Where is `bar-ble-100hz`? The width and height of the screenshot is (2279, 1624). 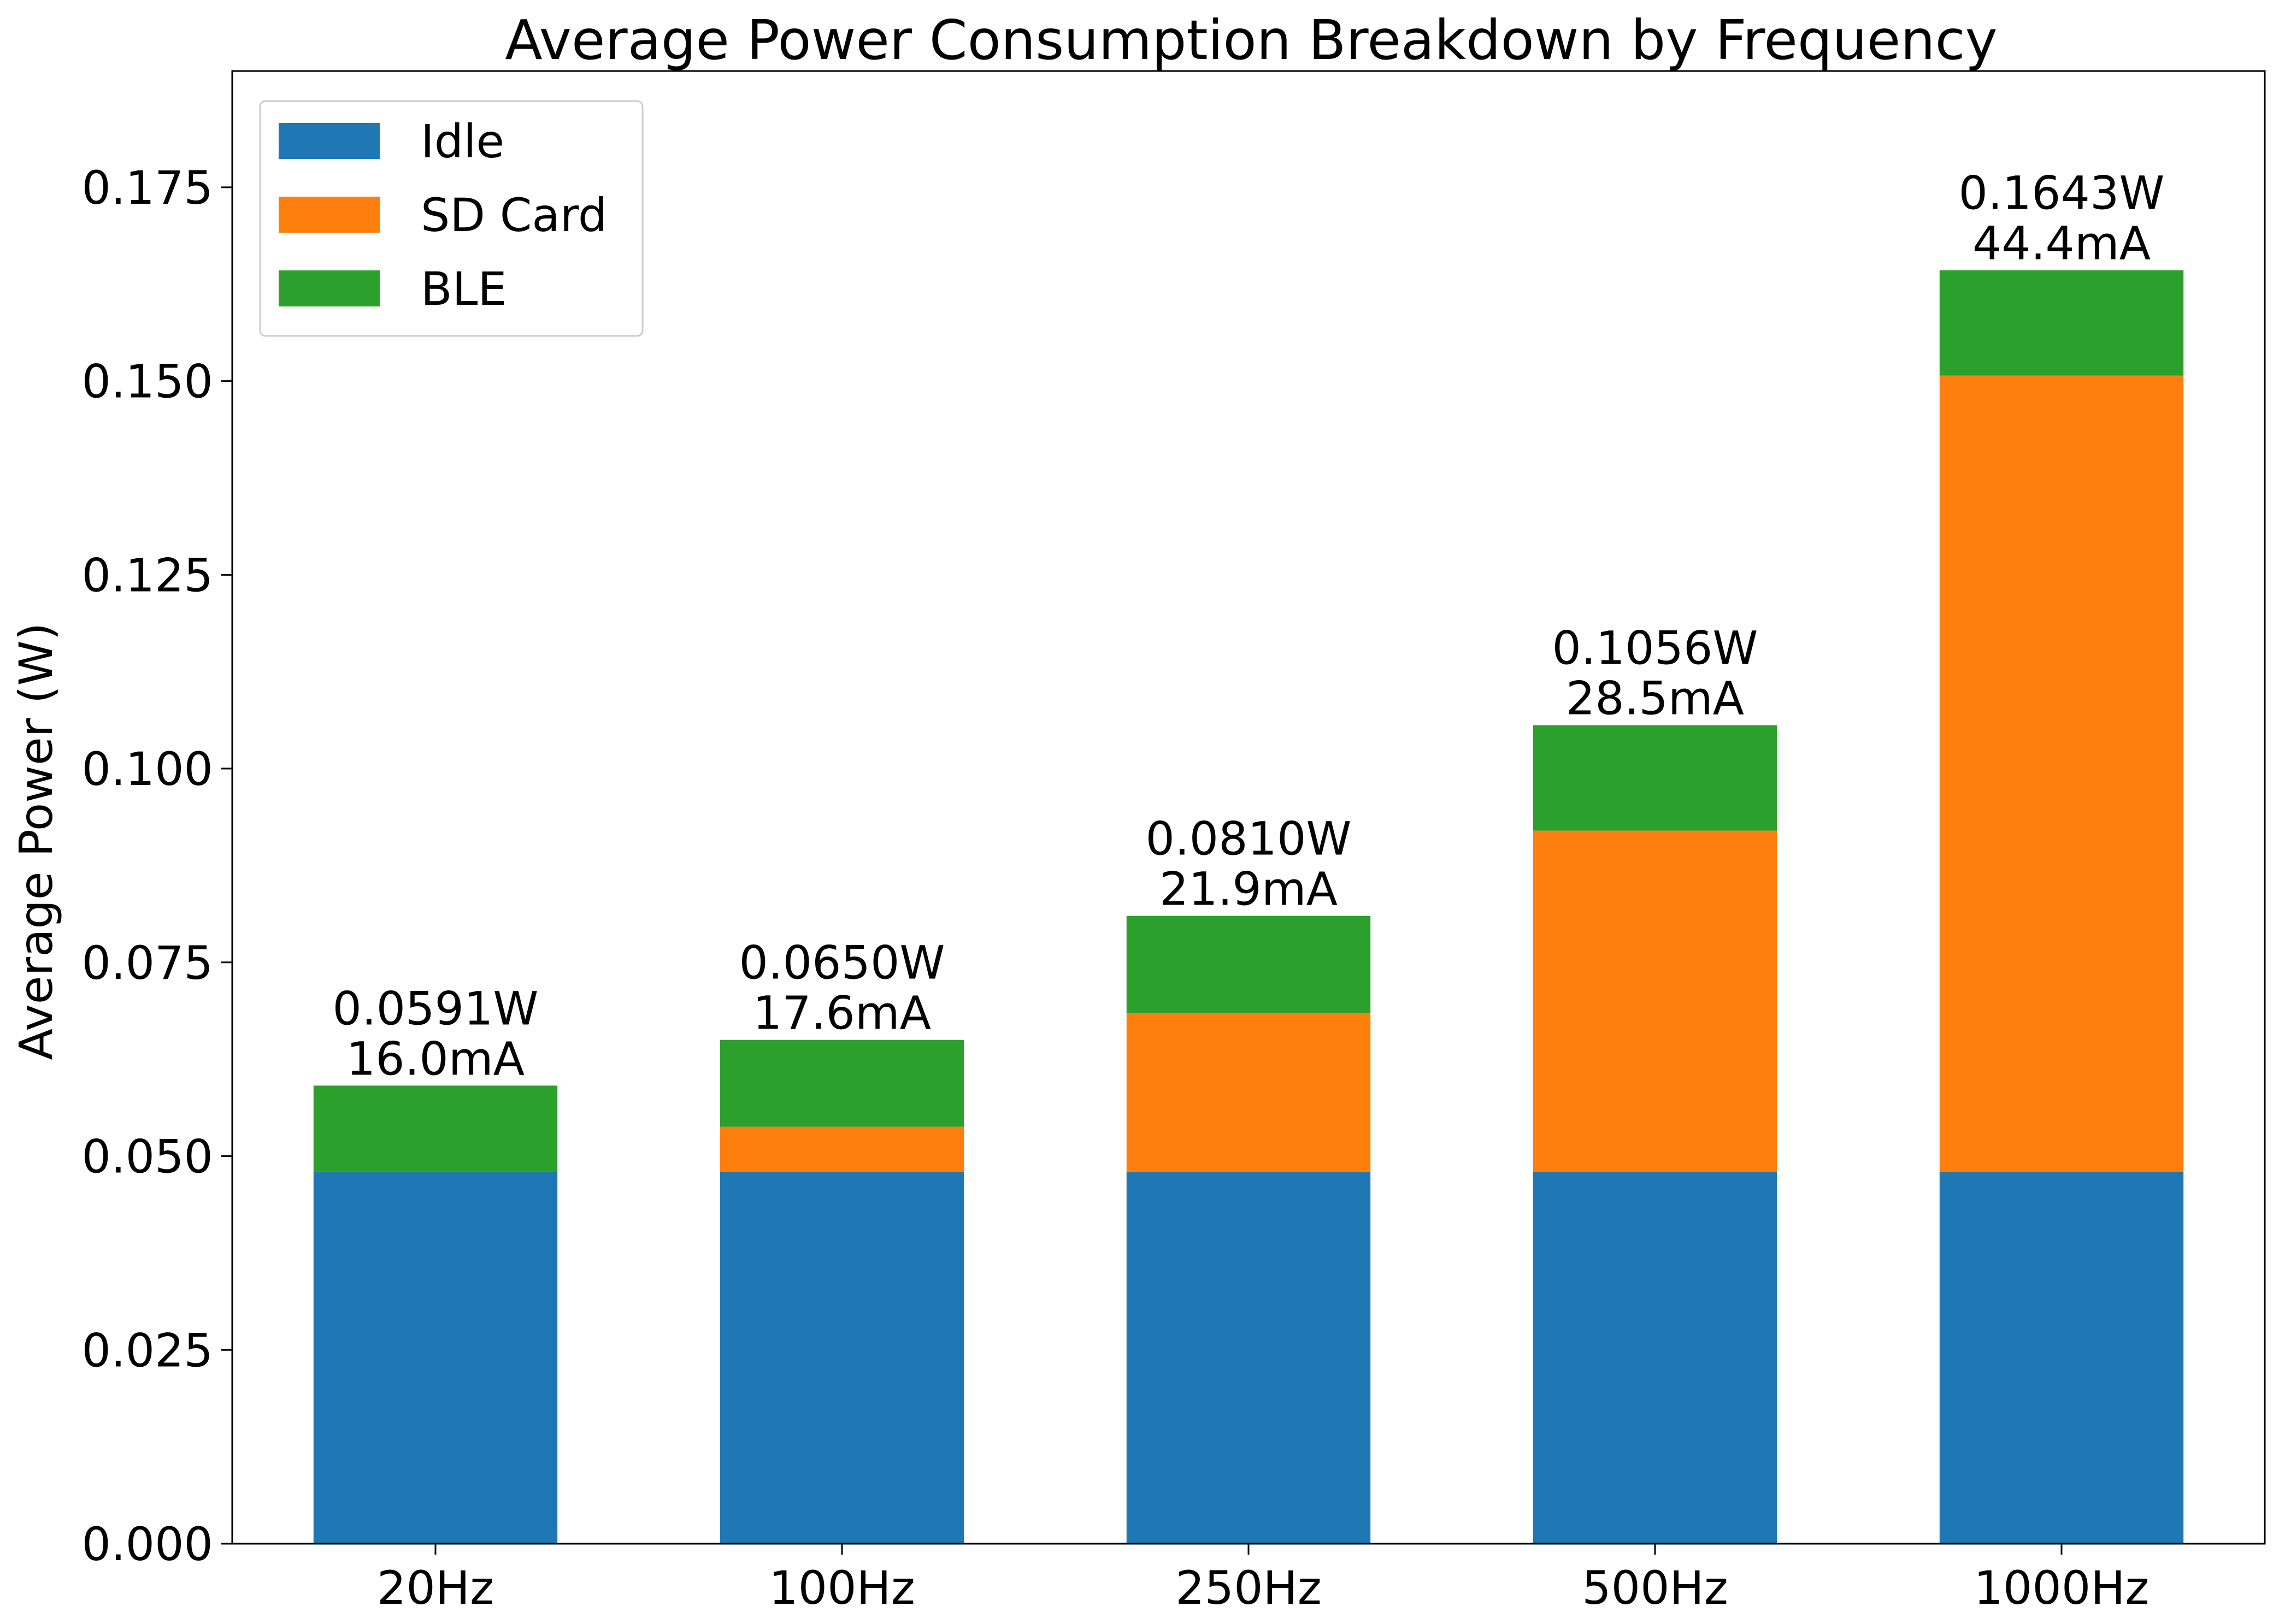
bar-ble-100hz is located at coordinates (842, 1083).